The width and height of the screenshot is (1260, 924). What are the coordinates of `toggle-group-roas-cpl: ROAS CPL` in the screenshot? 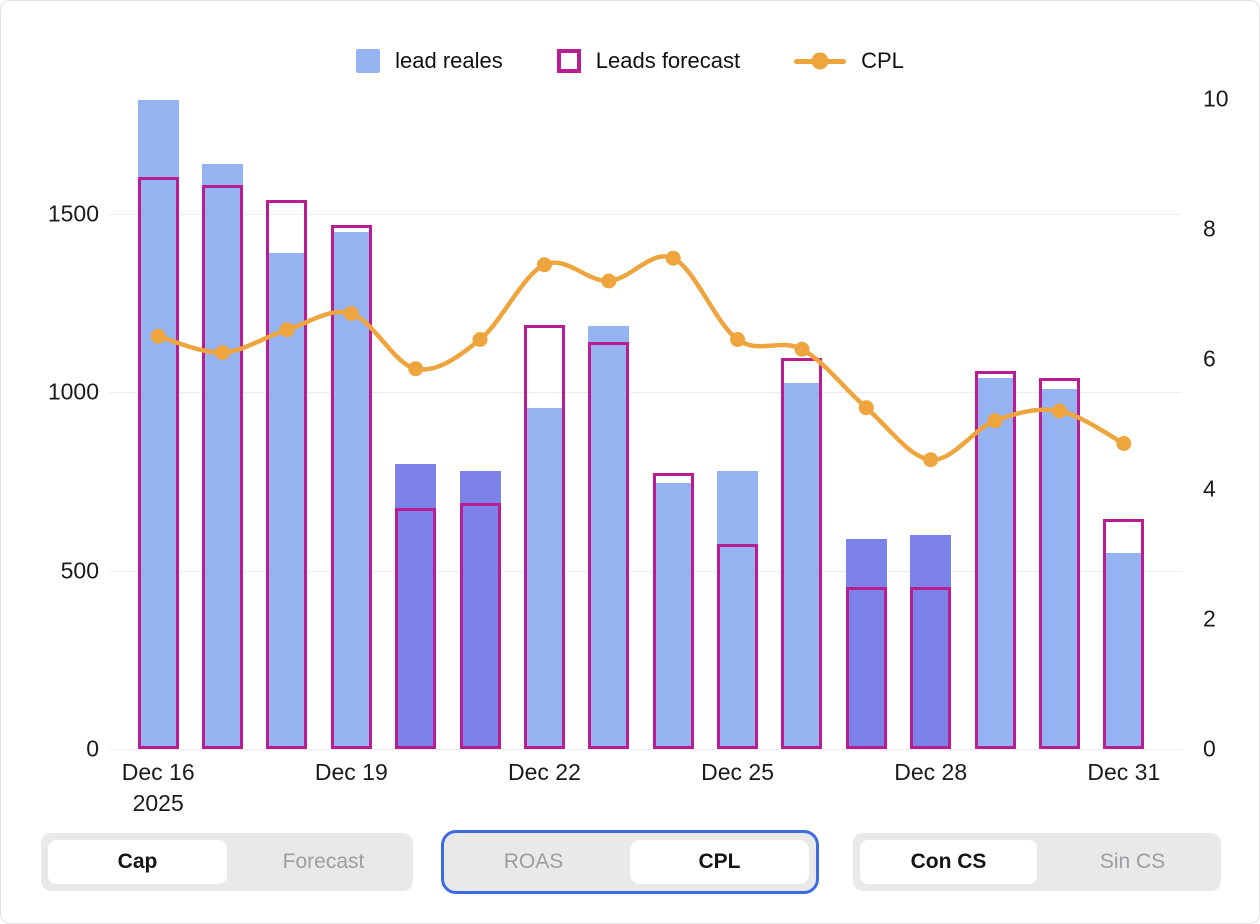 It's located at (630, 862).